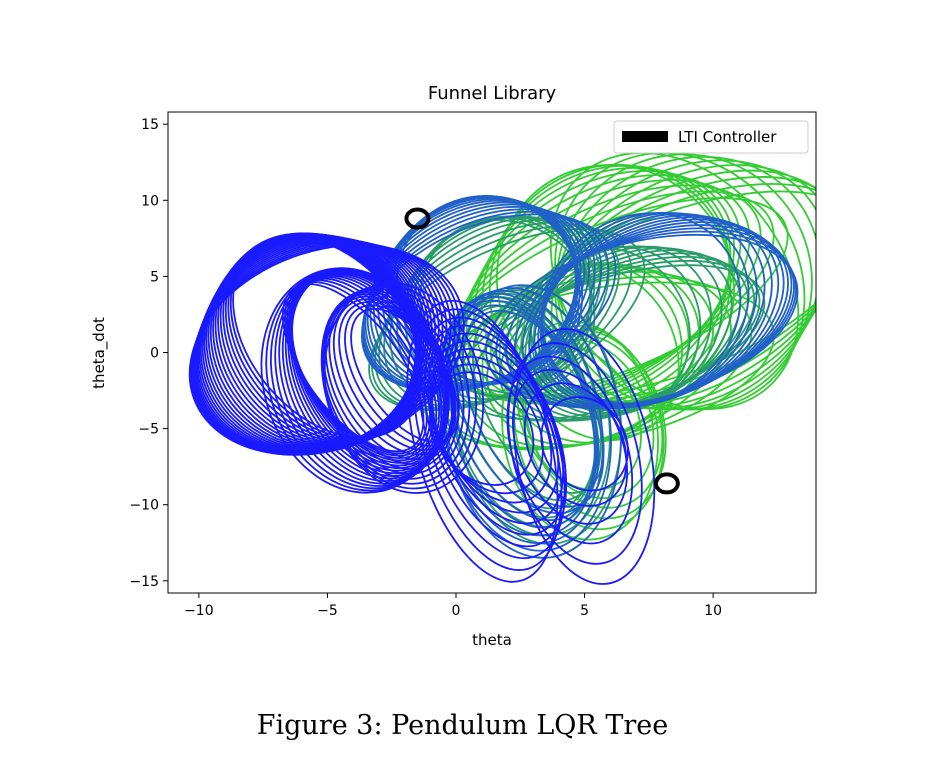 This screenshot has width=925, height=781. Describe the element at coordinates (456, 611) in the screenshot. I see `x-tick-label: 0` at that location.